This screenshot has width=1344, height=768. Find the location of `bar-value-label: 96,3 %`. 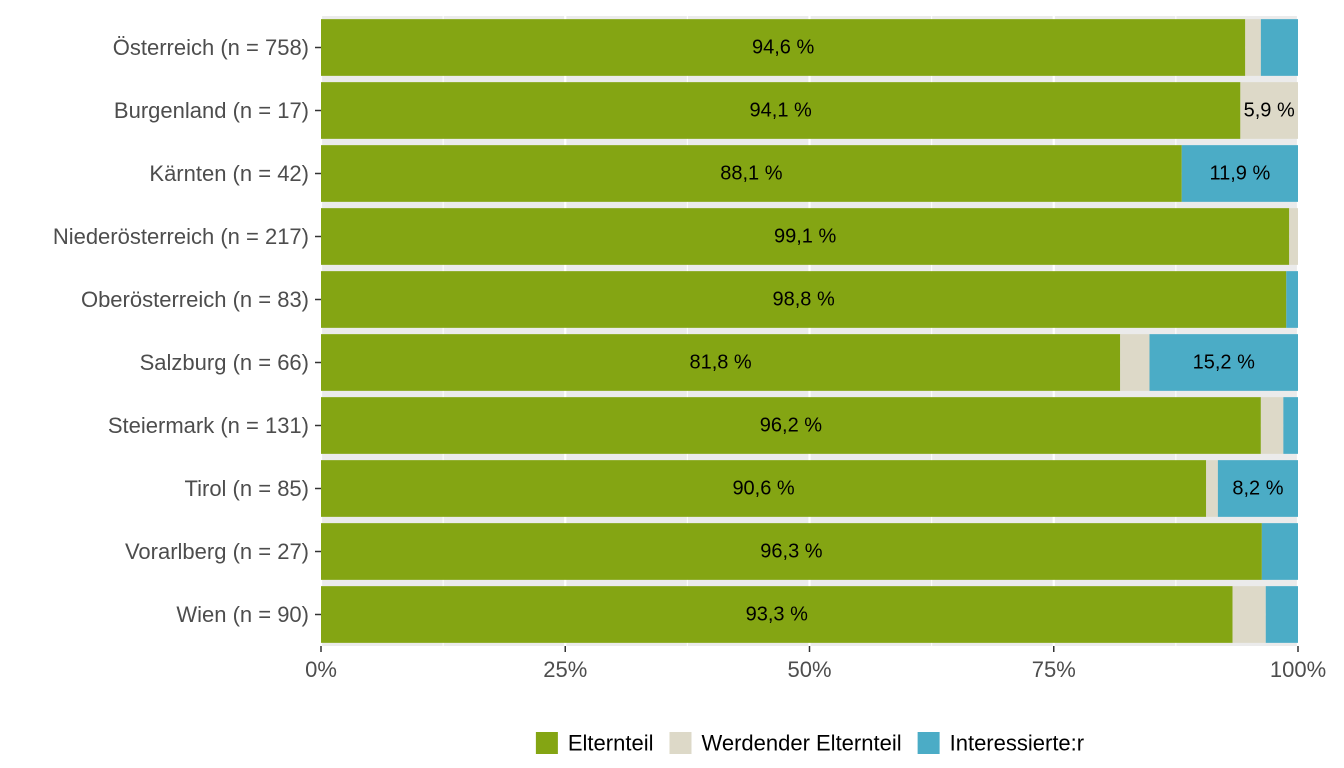

bar-value-label: 96,3 % is located at coordinates (791, 552).